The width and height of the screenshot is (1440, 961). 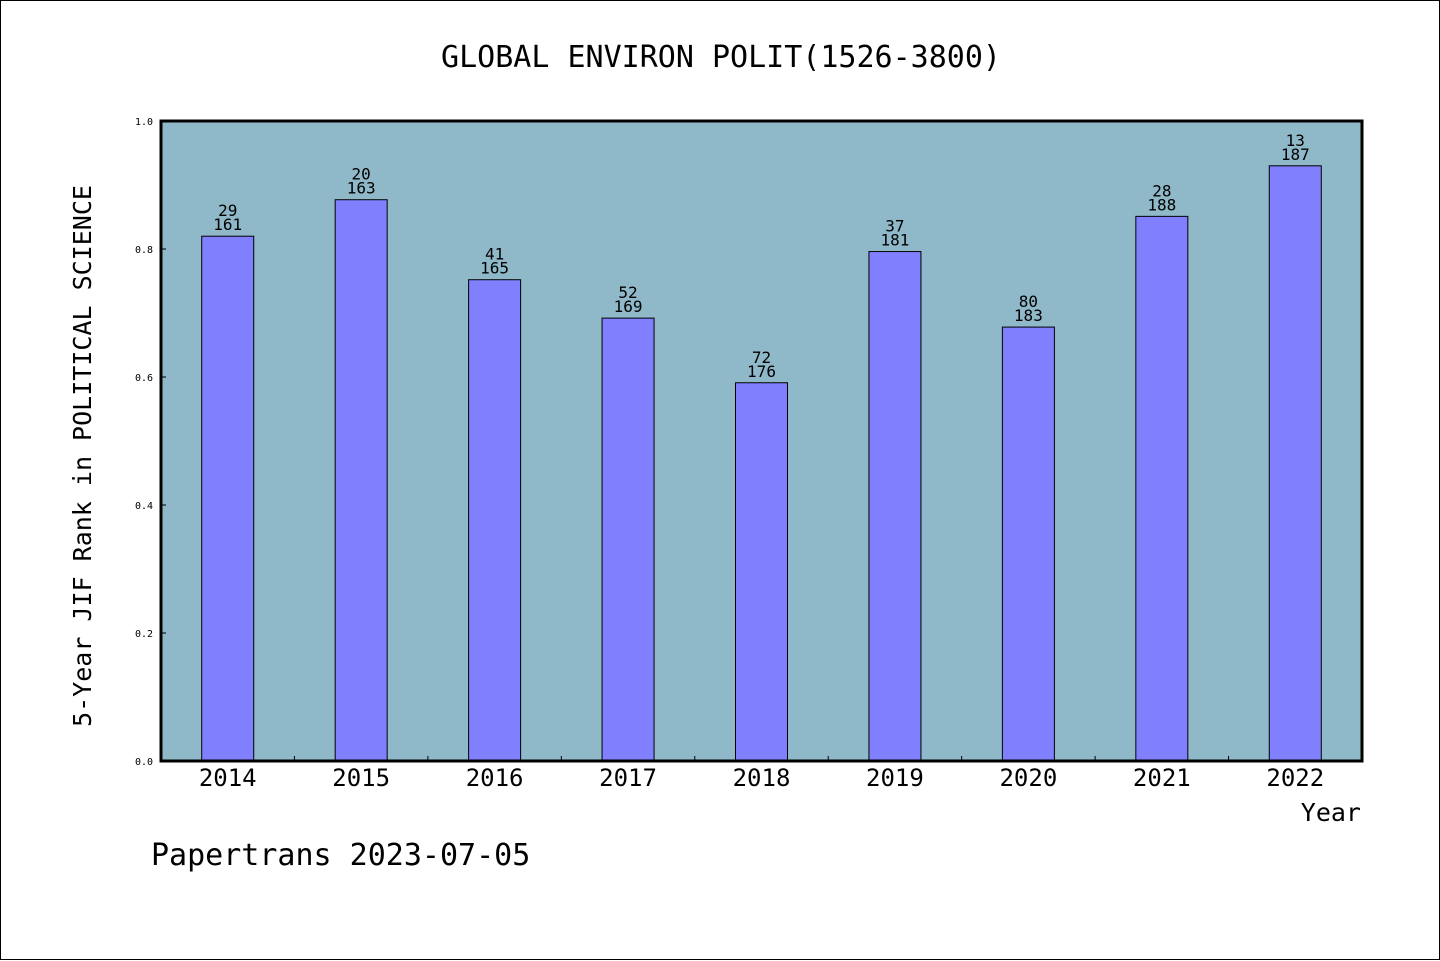 I want to click on y-tick-label: 0.4, so click(x=144, y=506).